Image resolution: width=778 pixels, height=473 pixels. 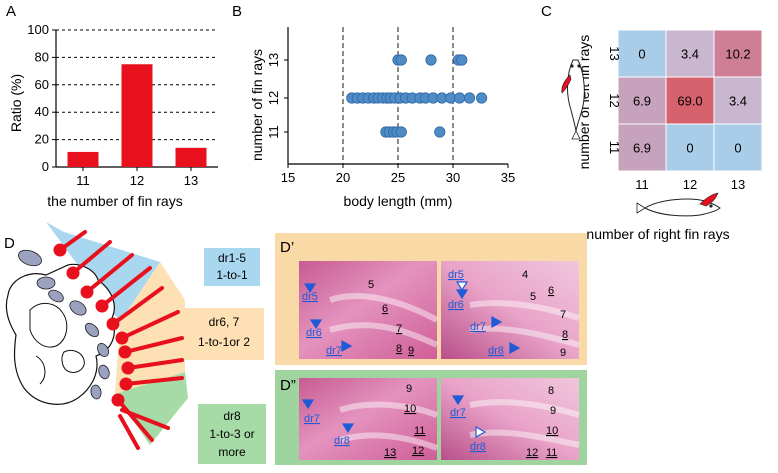 I want to click on scatter-y-tick-label: 12, so click(x=273, y=98).